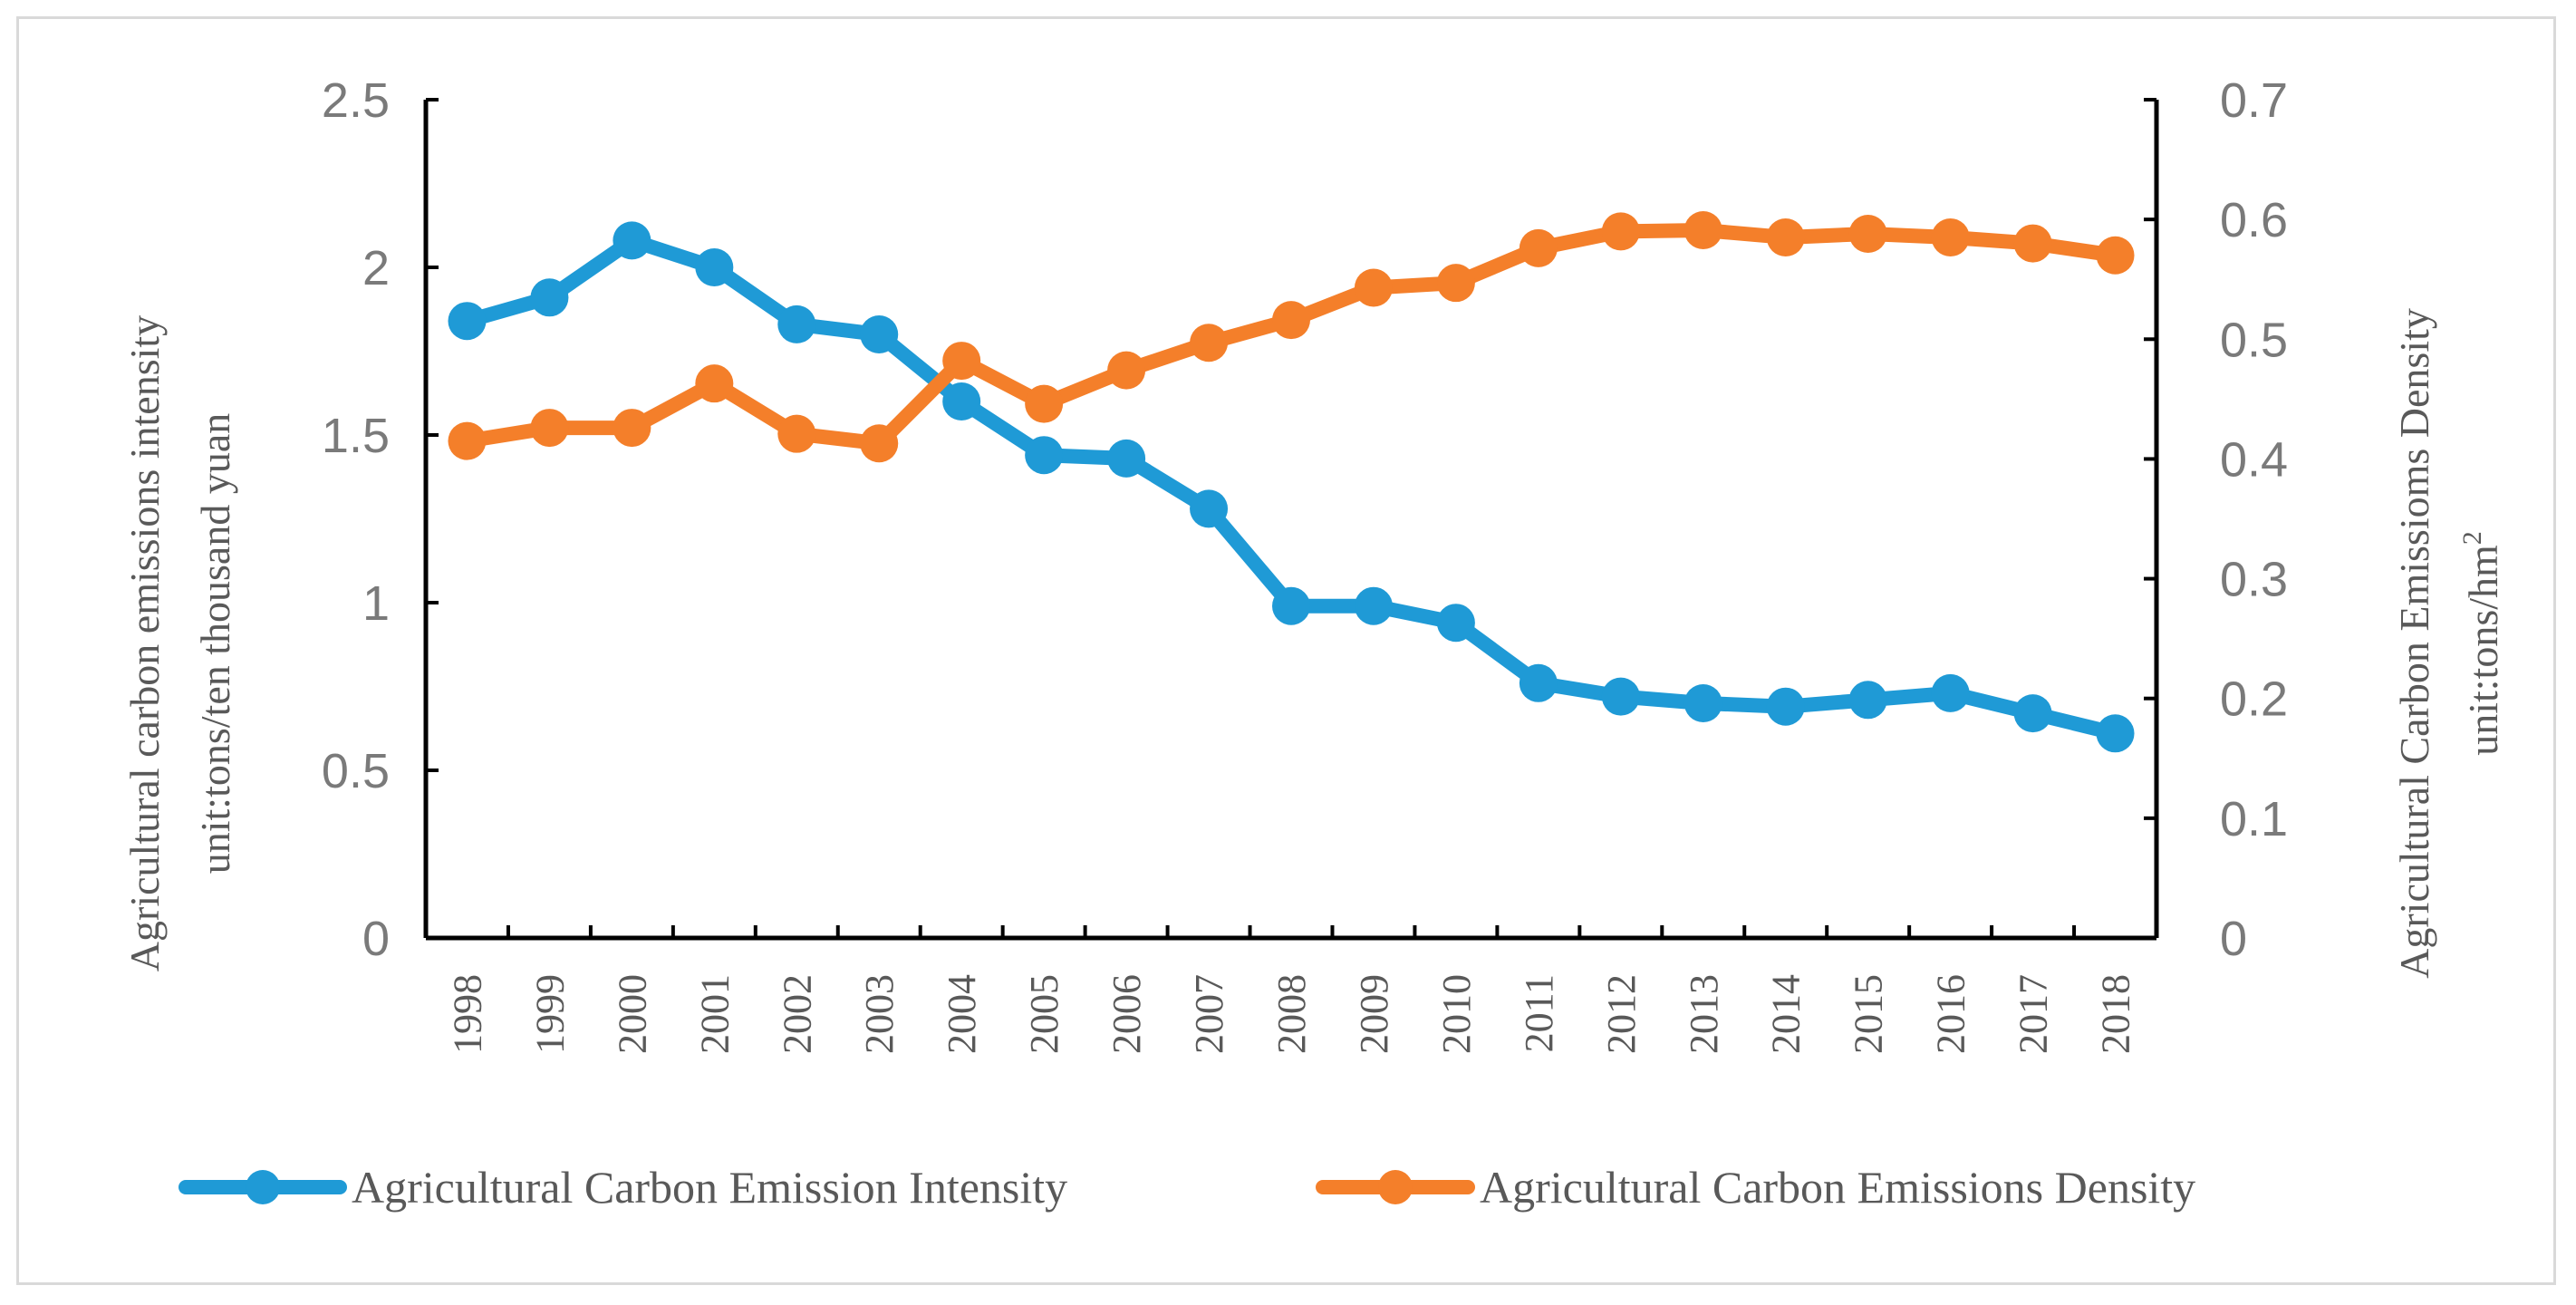 Image resolution: width=2576 pixels, height=1305 pixels. What do you see at coordinates (962, 1014) in the screenshot?
I see `x-tick-label: 2004` at bounding box center [962, 1014].